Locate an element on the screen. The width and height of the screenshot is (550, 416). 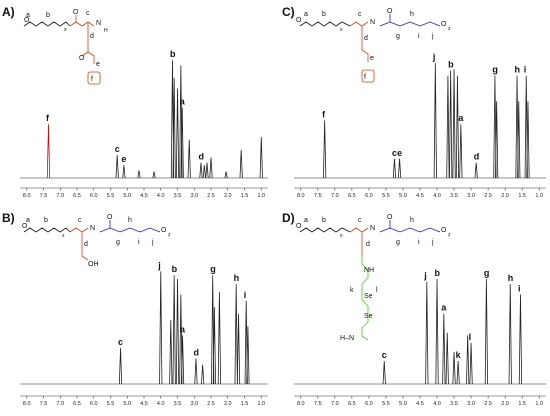
panel-a-structure: O a b x O c N H d O e f is located at coordinates (65, 47).